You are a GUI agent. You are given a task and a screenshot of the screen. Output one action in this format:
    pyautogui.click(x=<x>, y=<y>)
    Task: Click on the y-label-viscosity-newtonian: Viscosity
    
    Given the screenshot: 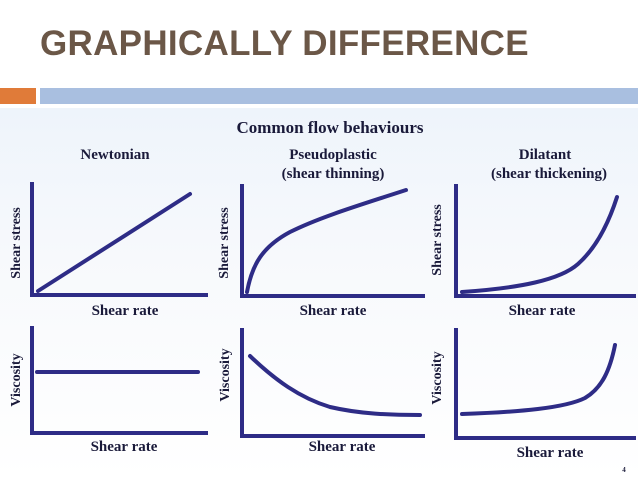 What is the action you would take?
    pyautogui.click(x=16, y=379)
    